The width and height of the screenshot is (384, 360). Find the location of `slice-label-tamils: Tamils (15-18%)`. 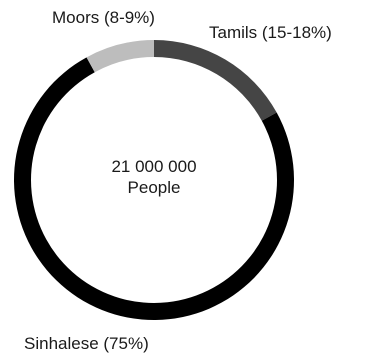

slice-label-tamils: Tamils (15-18%) is located at coordinates (270, 32).